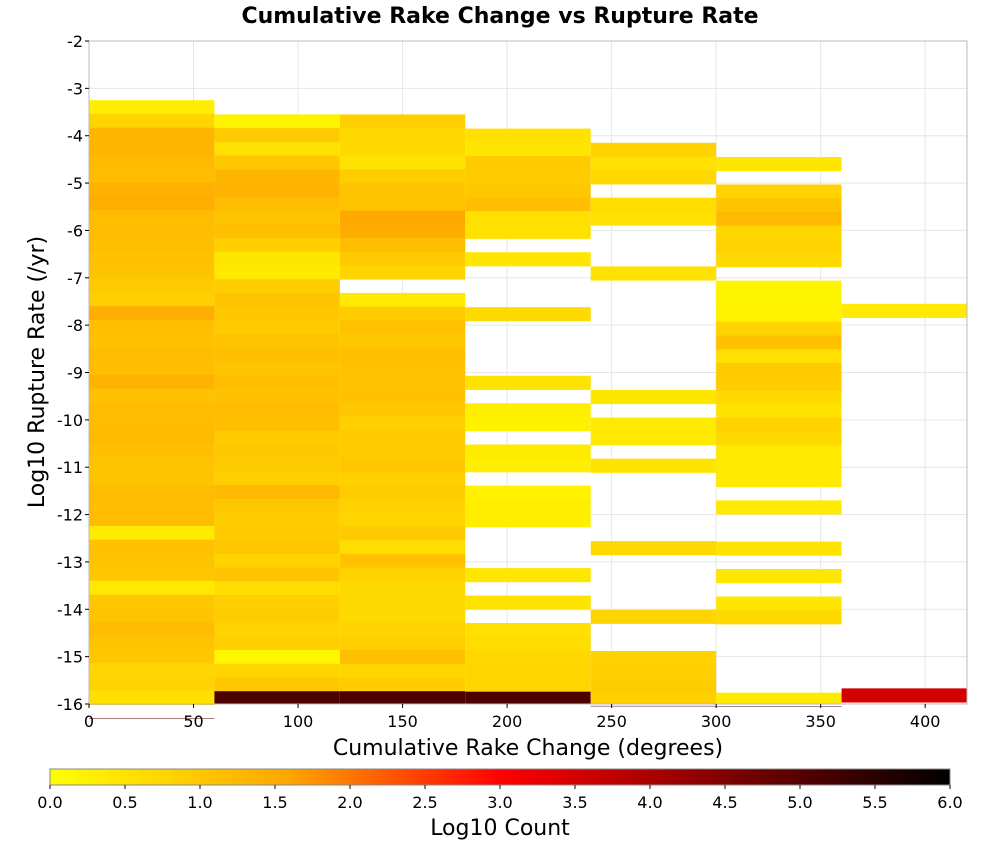  Describe the element at coordinates (874, 802) in the screenshot. I see `colorbar-tick-label: 5.5` at that location.